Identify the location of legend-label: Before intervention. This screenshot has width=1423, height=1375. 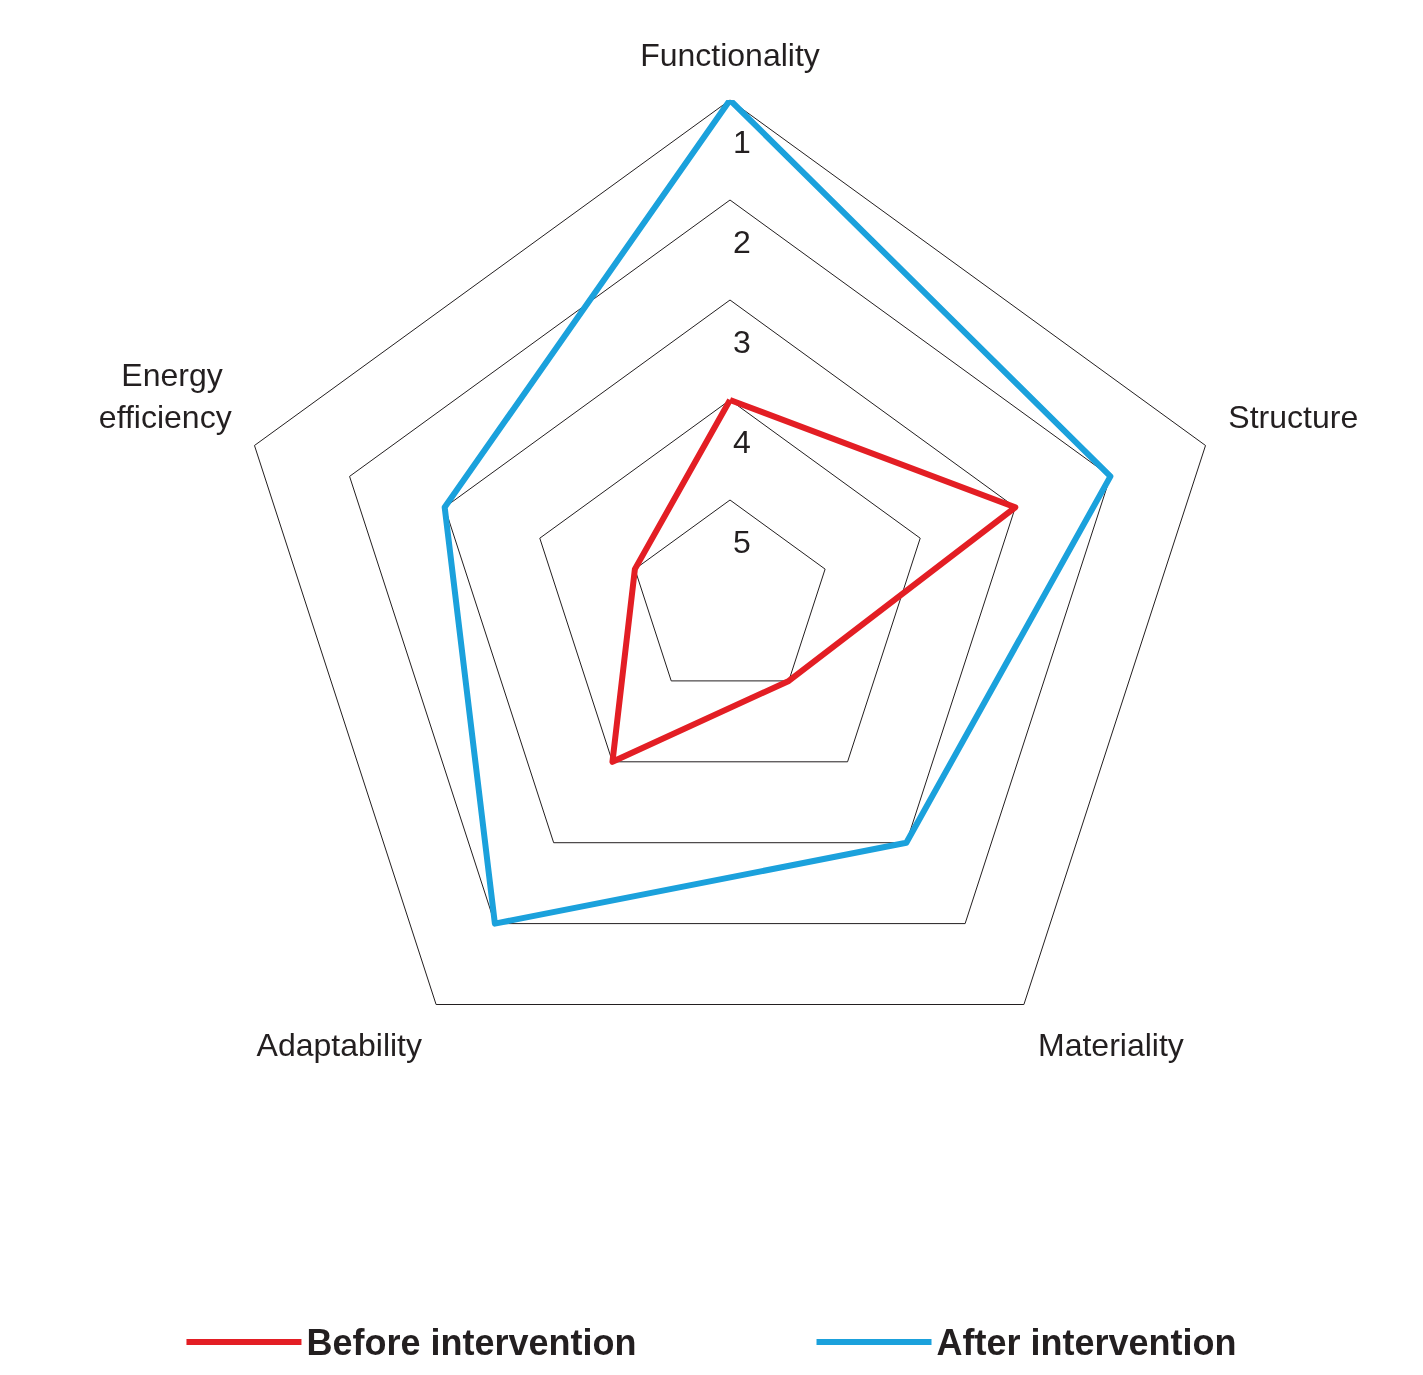
(471, 1342).